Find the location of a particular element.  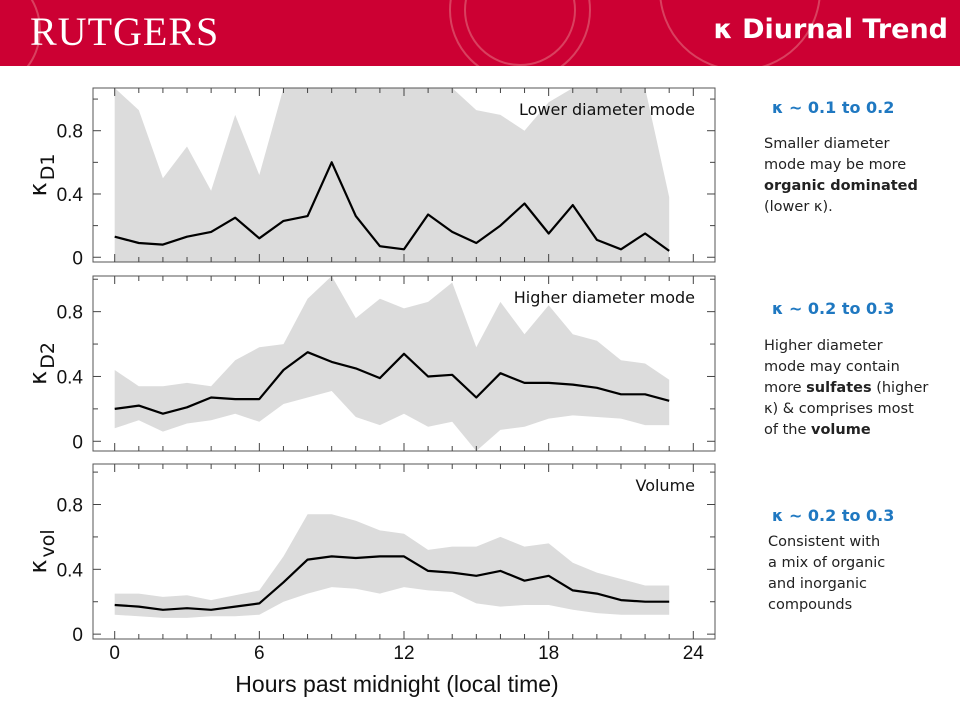

note-line: Smaller diameter is located at coordinates (841, 144).